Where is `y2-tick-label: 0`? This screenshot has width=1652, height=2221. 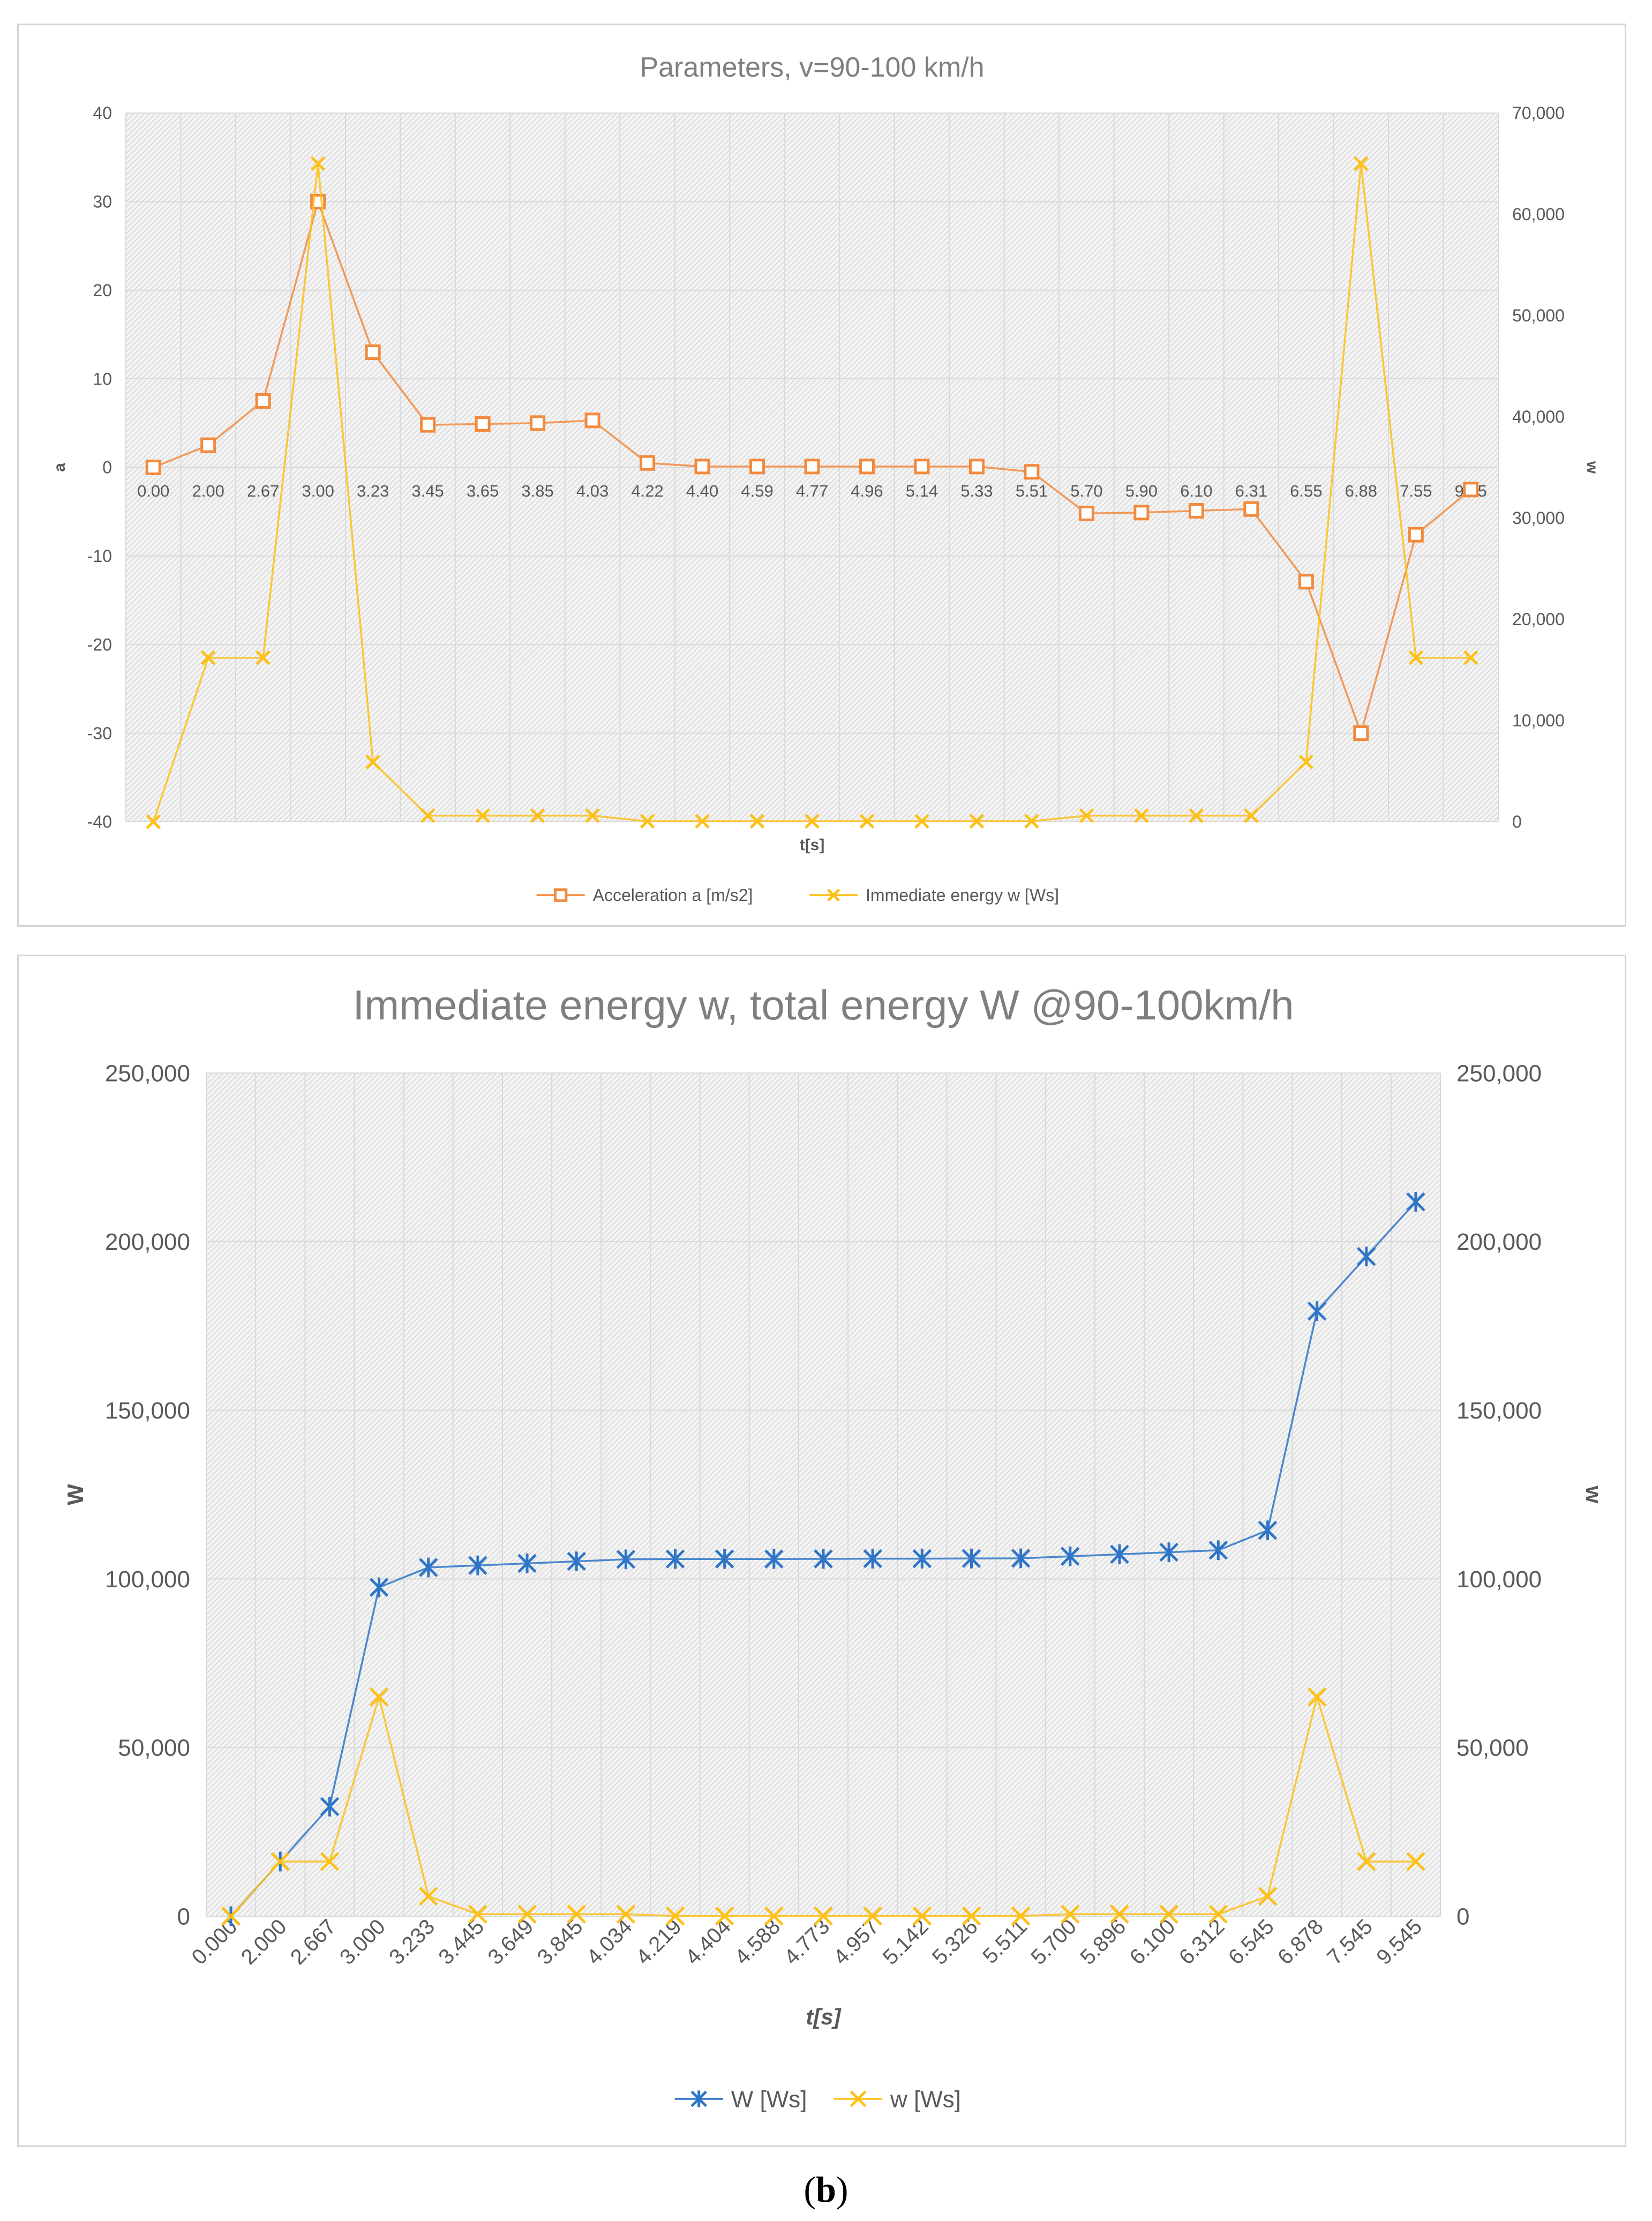 y2-tick-label: 0 is located at coordinates (1462, 1916).